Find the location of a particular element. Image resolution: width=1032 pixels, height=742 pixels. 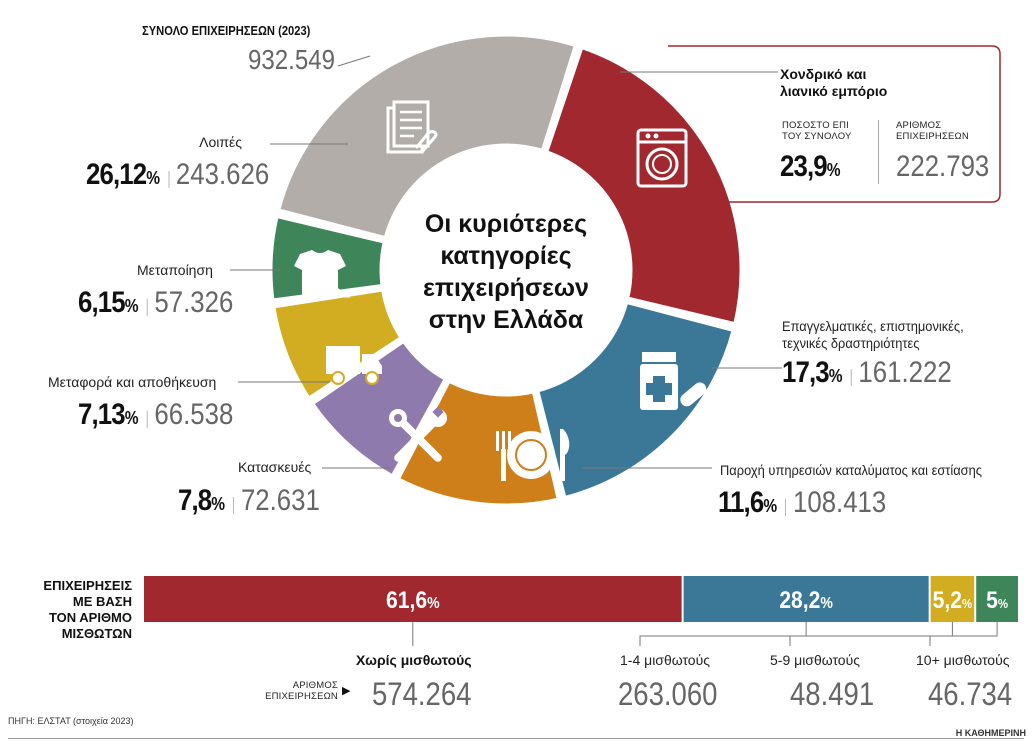

label-hospitality-values: 11,6% 108.413 is located at coordinates (802, 502).